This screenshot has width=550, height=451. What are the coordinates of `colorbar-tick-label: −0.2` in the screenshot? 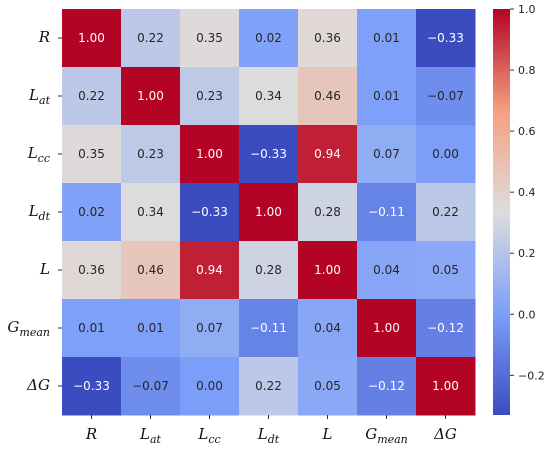 It's located at (531, 375).